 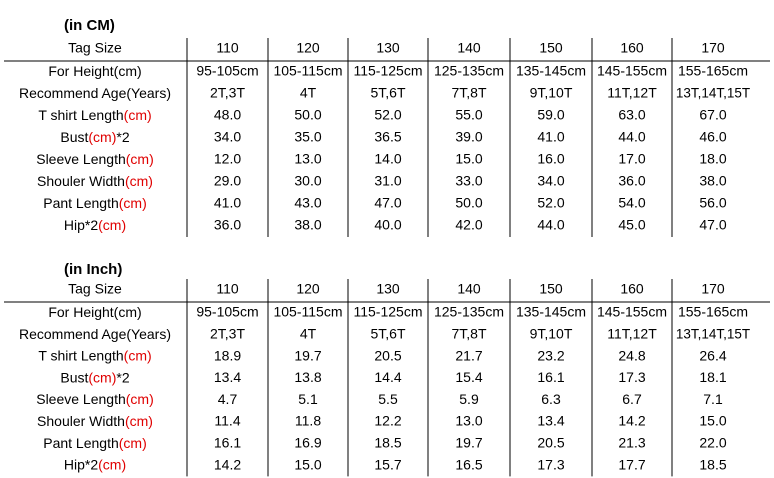 I want to click on cell: 5.9, so click(x=469, y=399).